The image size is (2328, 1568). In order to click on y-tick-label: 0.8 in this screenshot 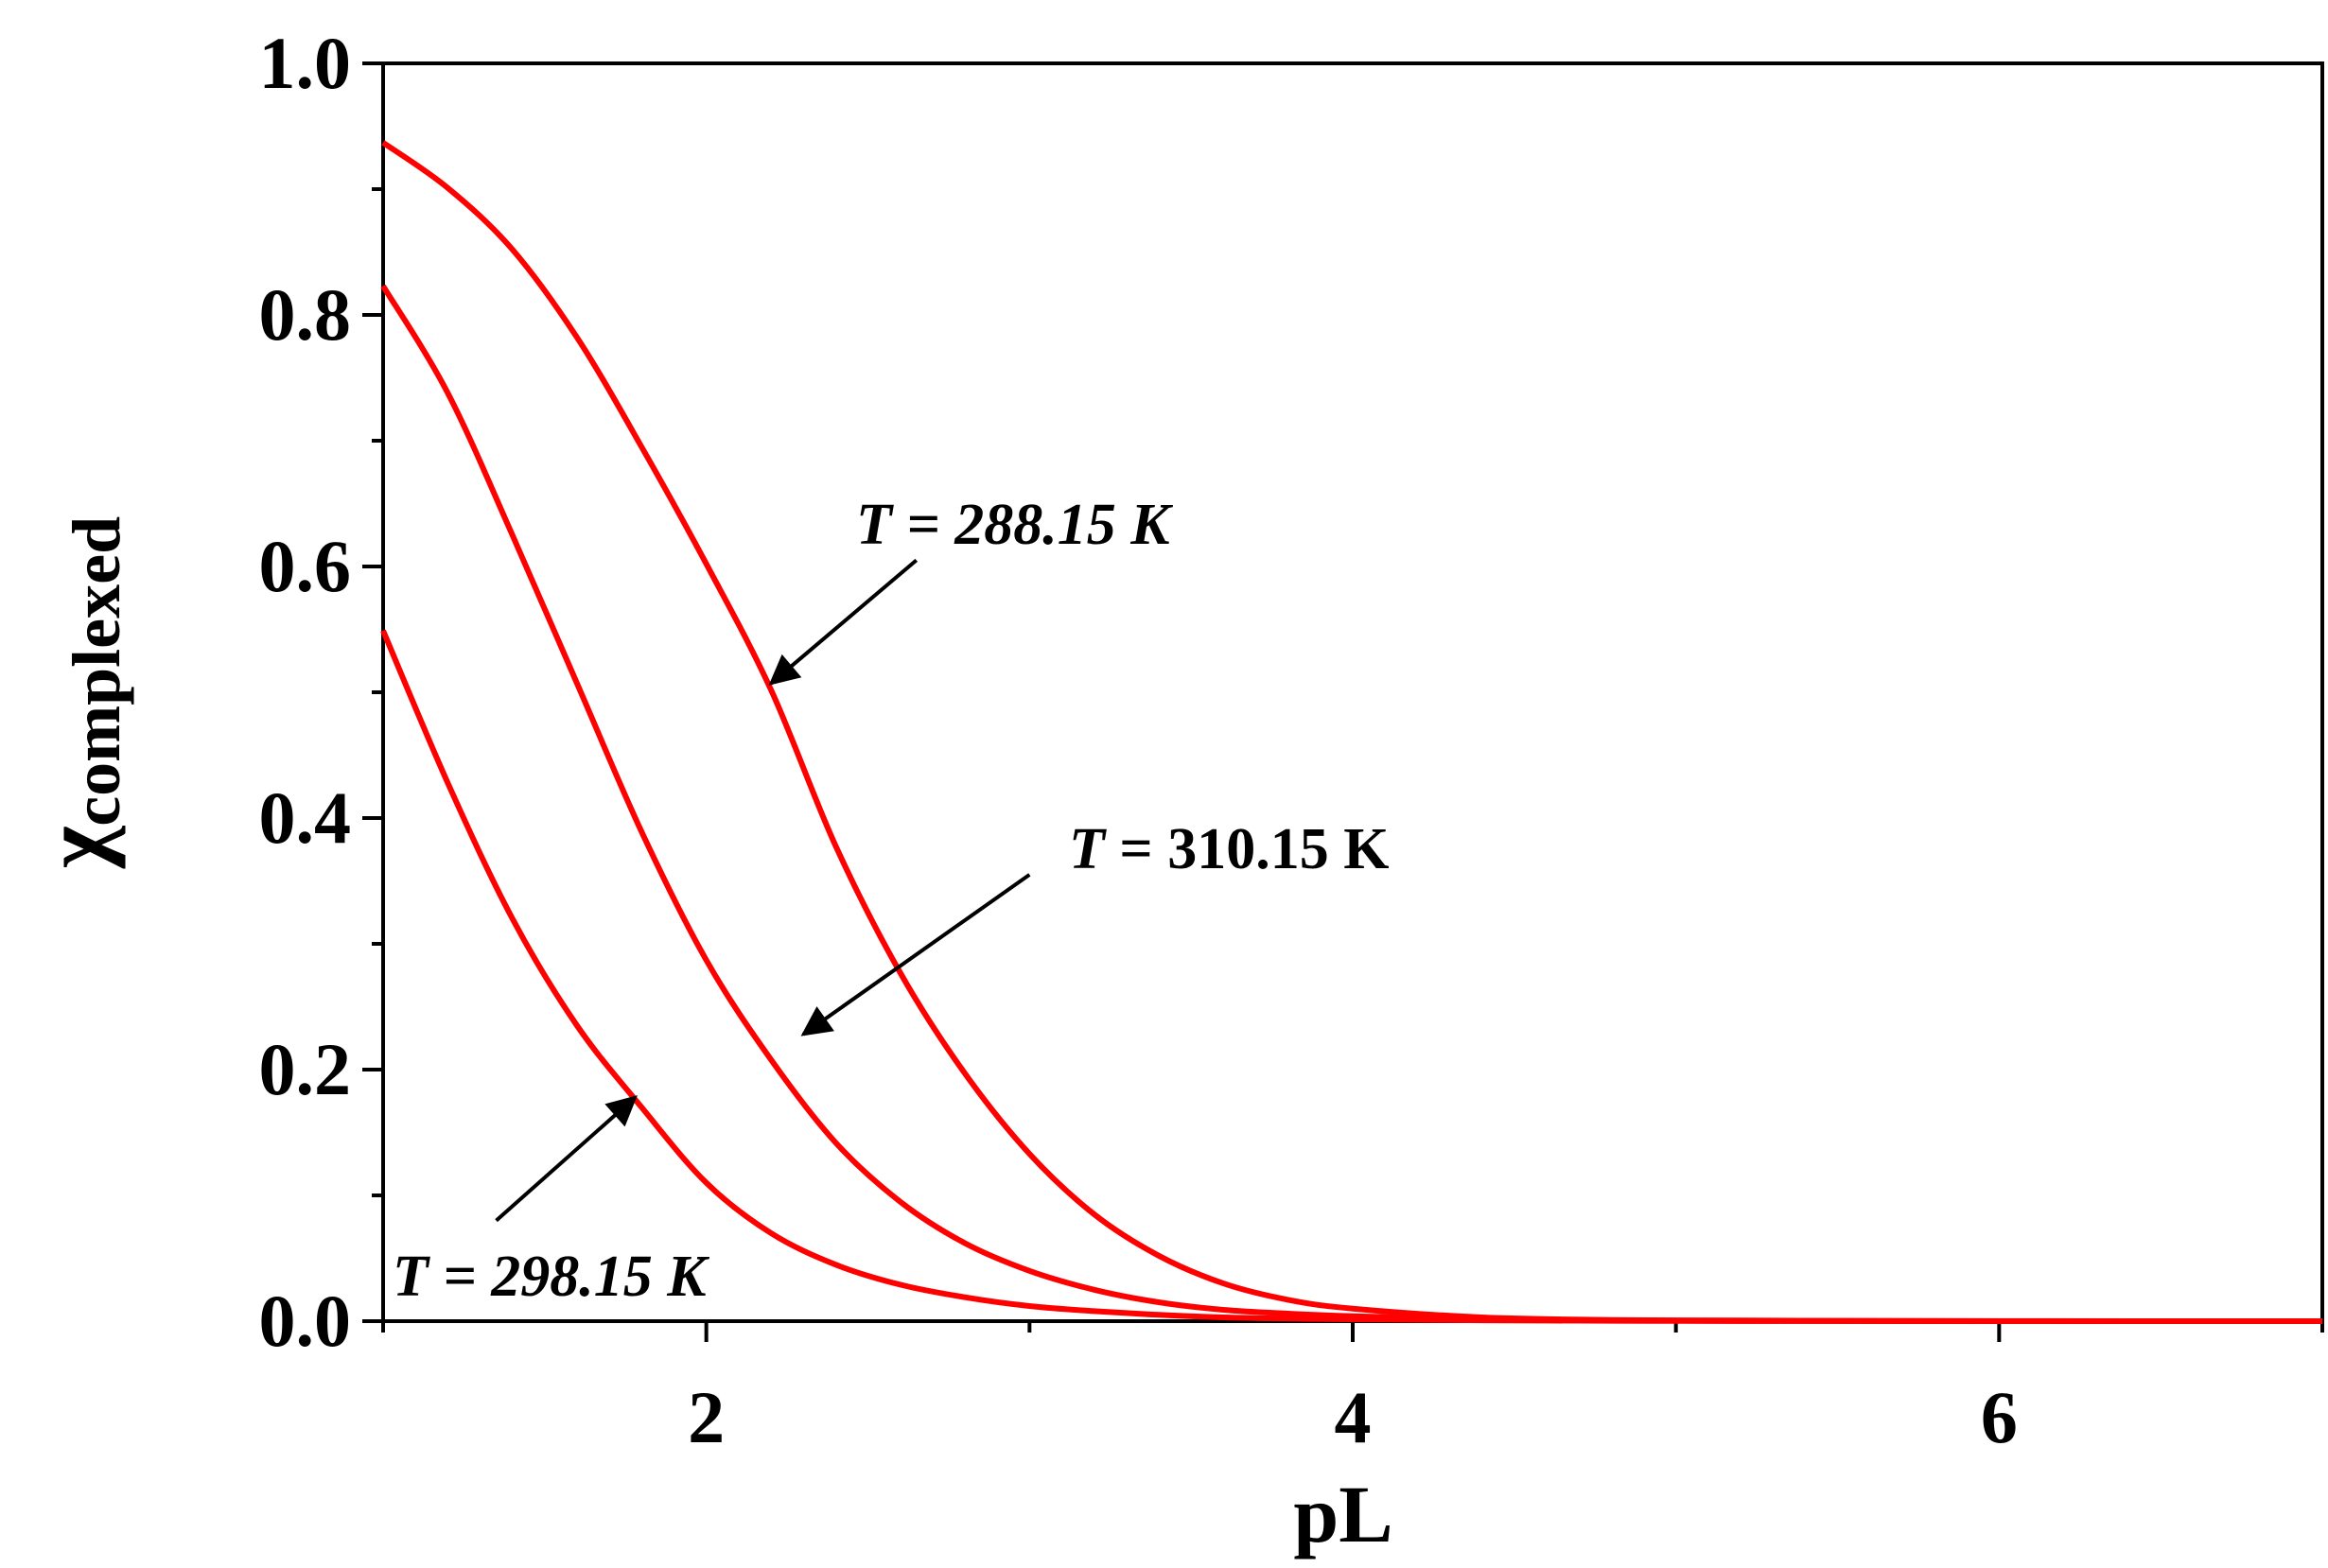, I will do `click(305, 314)`.